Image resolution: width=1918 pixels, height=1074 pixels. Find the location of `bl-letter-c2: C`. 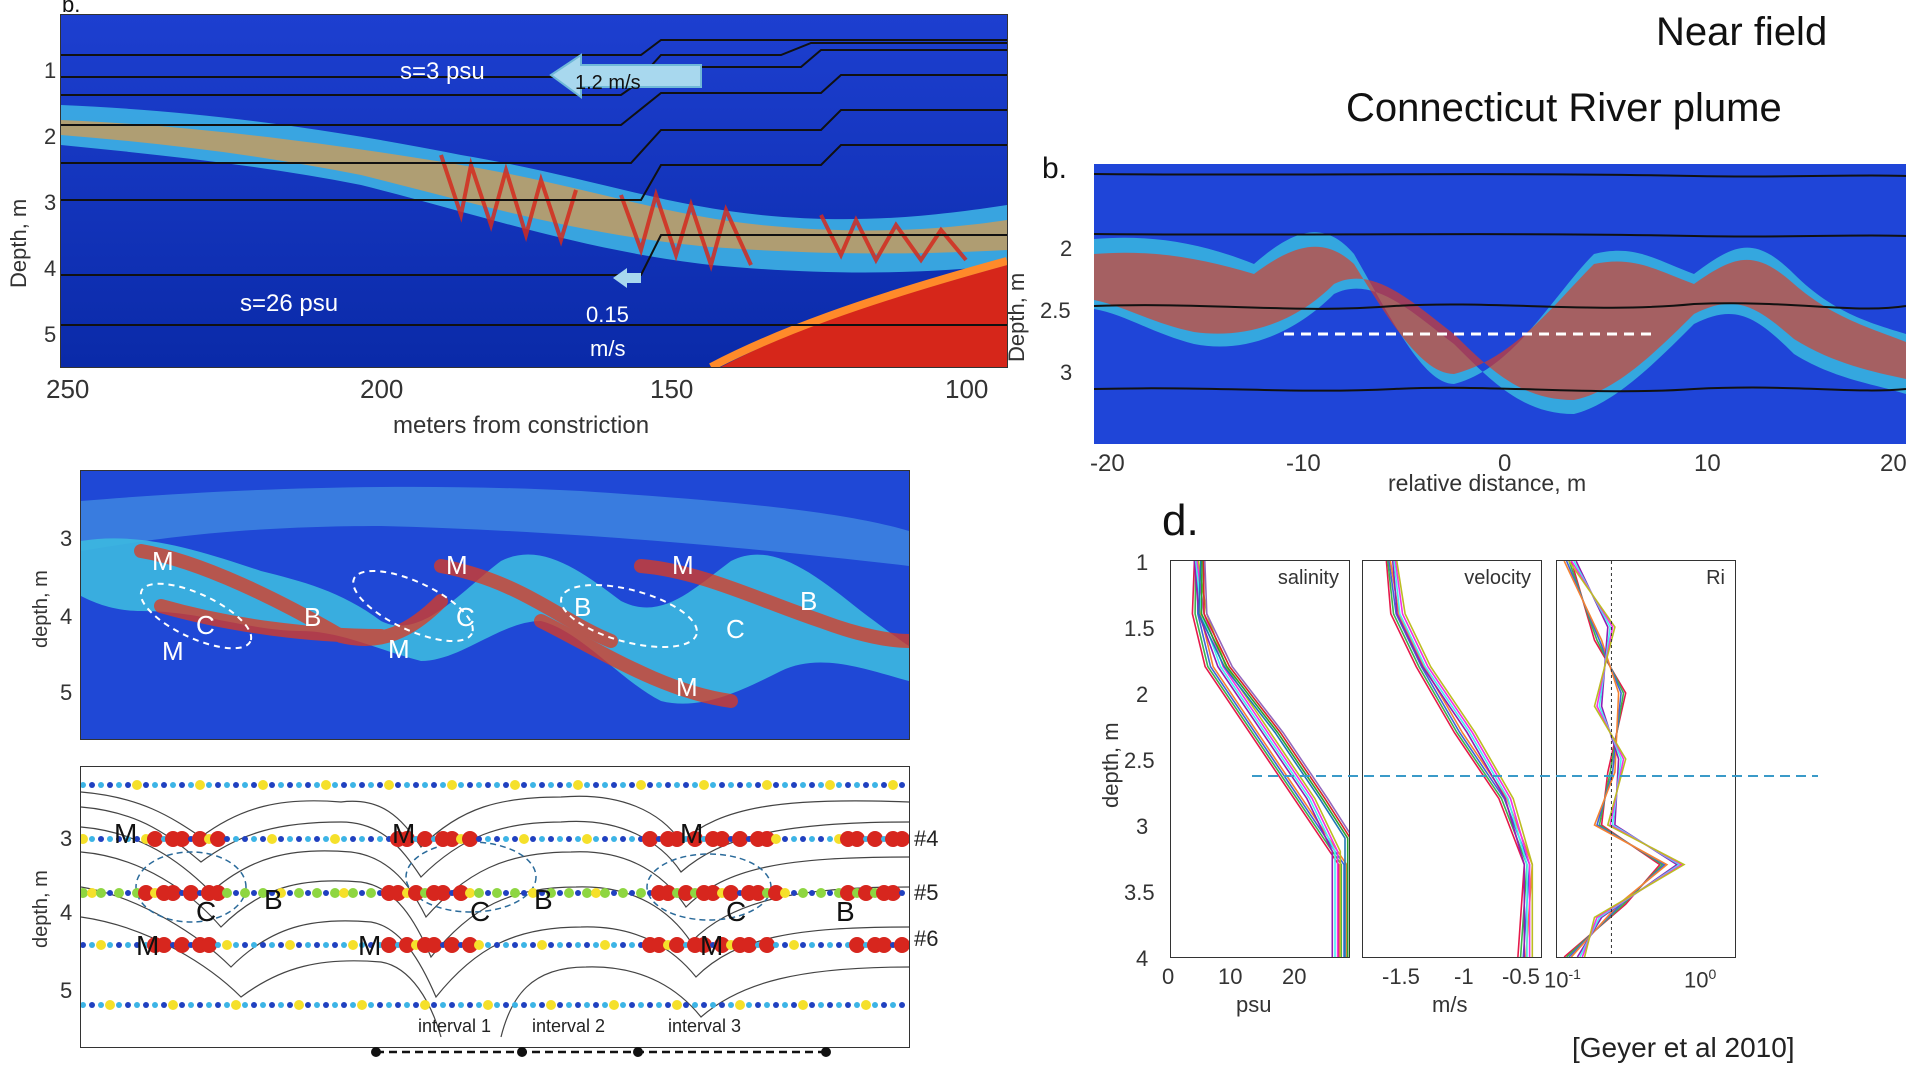

bl-letter-c2: C is located at coordinates (480, 911).